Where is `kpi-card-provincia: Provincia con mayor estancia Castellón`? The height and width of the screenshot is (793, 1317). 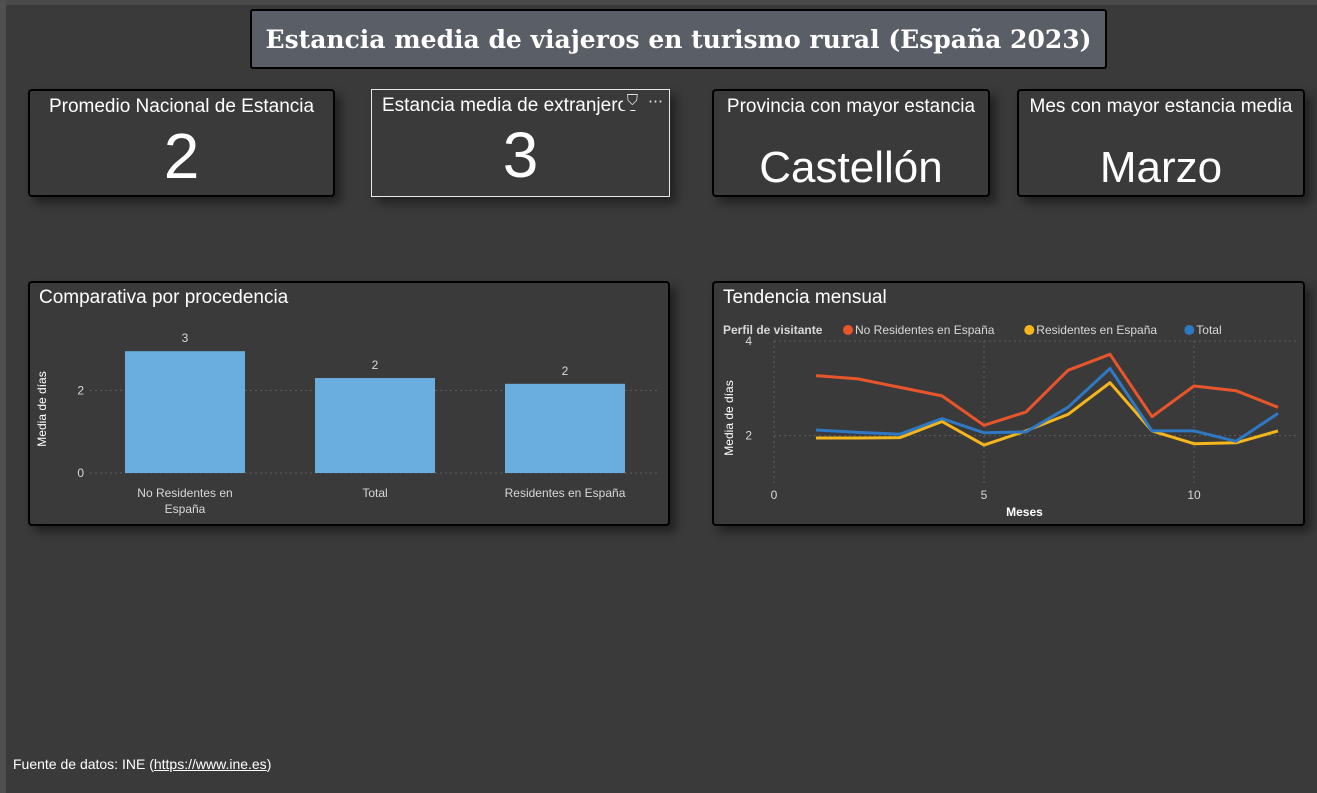
kpi-card-provincia: Provincia con mayor estancia Castellón is located at coordinates (851, 143).